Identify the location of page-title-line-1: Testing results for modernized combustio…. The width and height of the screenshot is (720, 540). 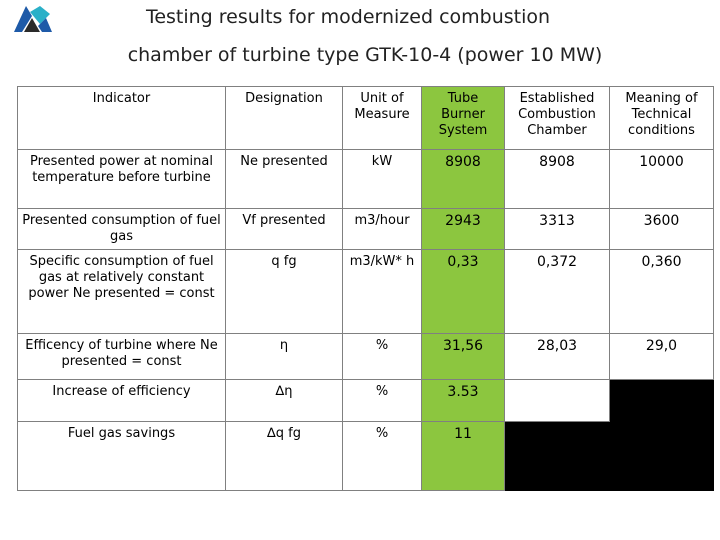
(348, 17).